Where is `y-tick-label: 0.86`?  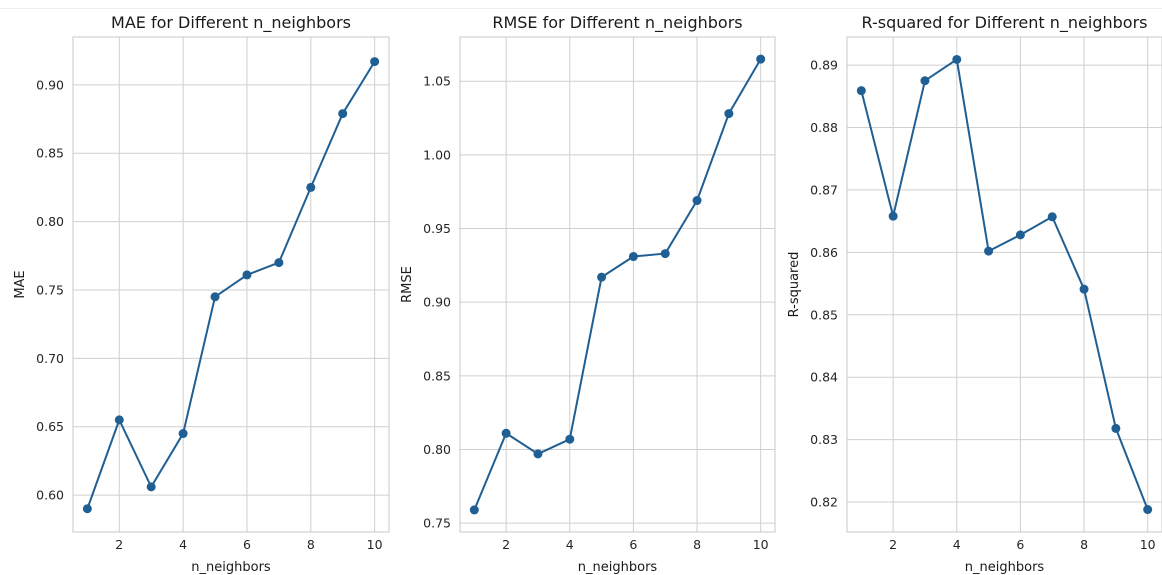
y-tick-label: 0.86 is located at coordinates (824, 252).